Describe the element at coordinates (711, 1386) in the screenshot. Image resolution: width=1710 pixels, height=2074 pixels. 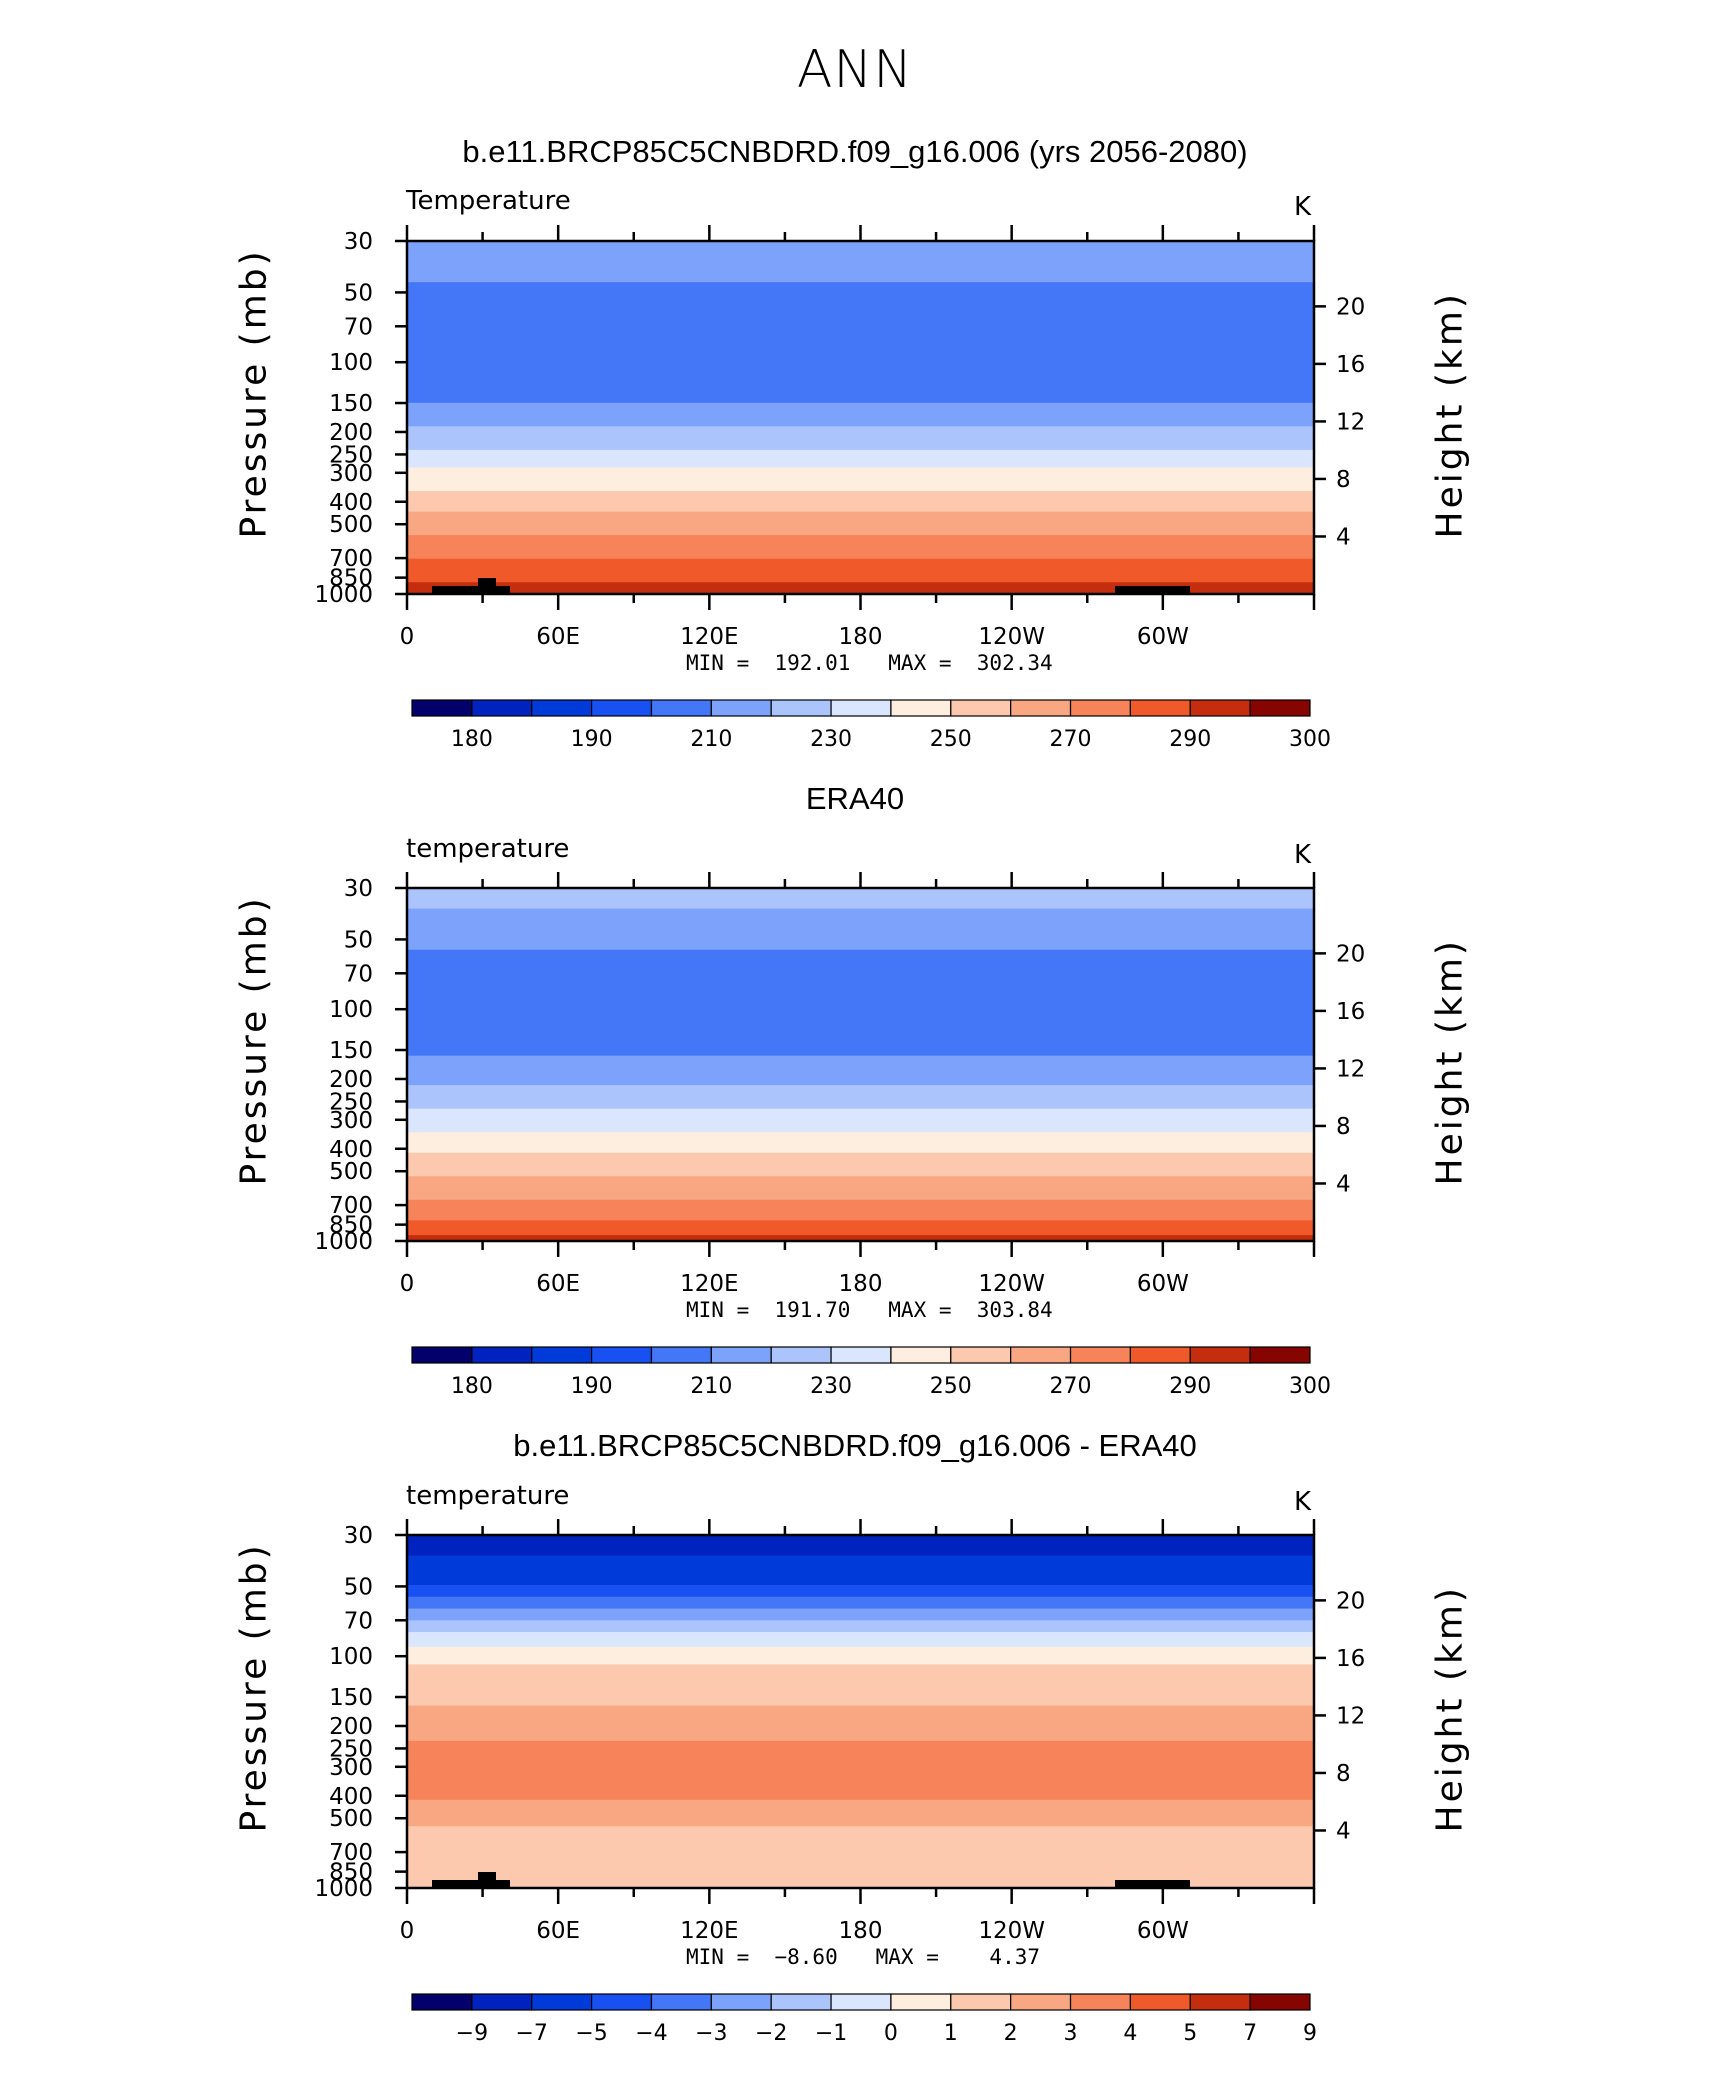
I see `colorbar-label: 210` at that location.